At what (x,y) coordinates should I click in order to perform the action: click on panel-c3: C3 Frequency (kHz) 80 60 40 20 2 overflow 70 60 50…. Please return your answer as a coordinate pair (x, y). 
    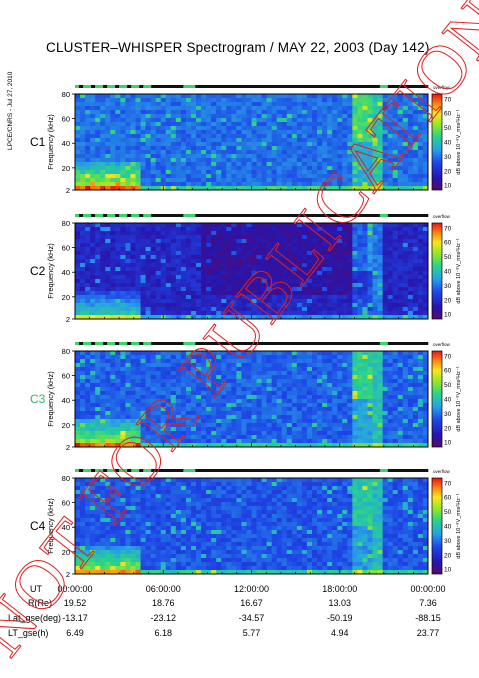
    Looking at the image, I should click on (246, 397).